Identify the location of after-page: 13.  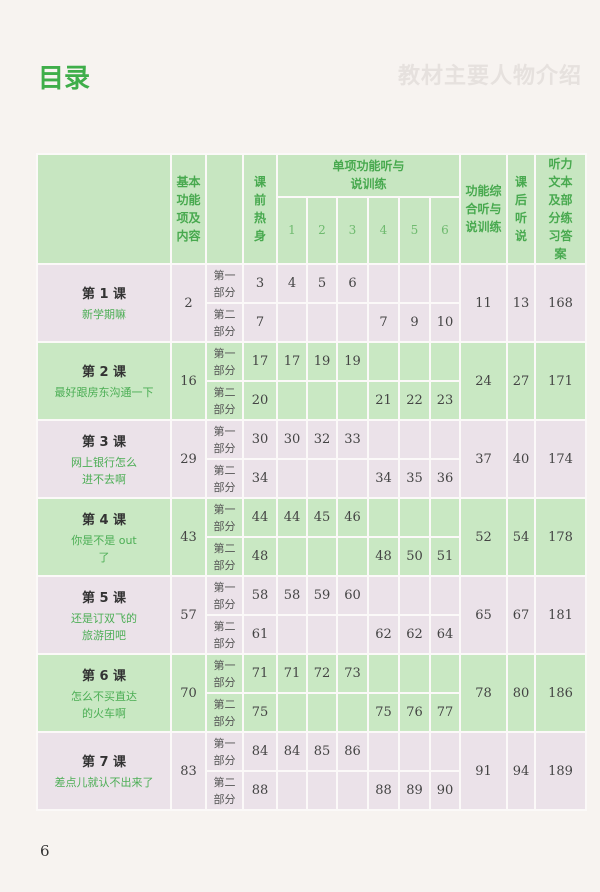
(521, 303).